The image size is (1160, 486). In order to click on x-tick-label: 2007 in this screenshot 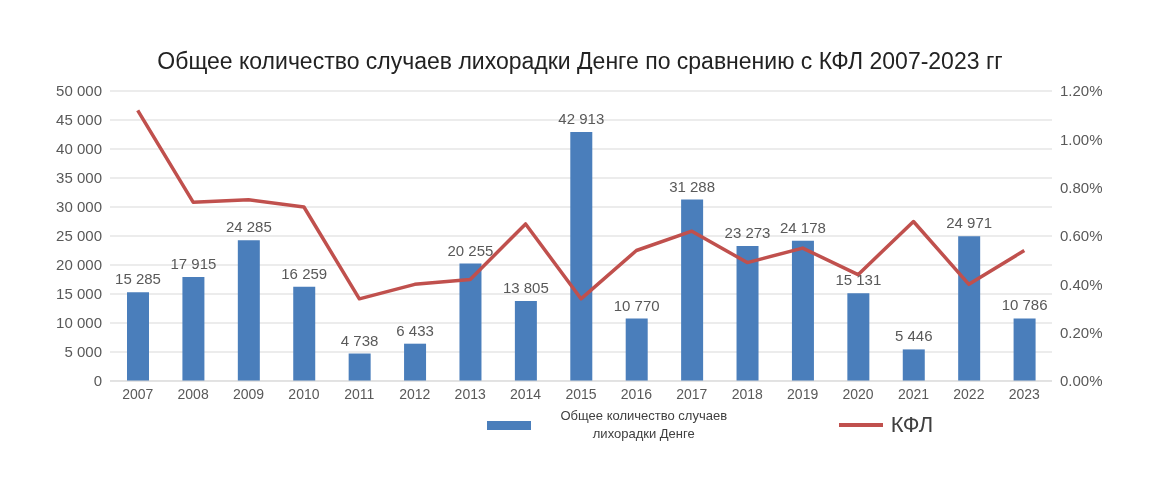, I will do `click(138, 393)`.